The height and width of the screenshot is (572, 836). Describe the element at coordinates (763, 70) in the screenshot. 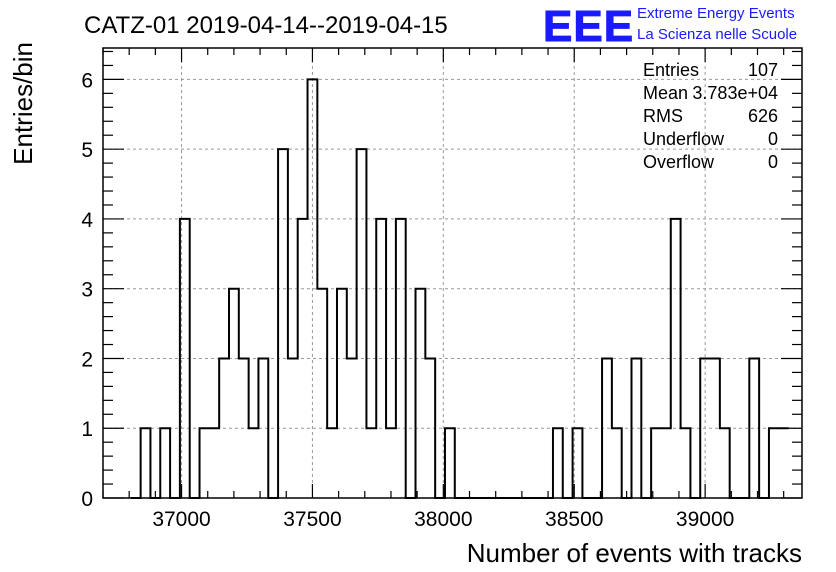

I see `stats-value: 107` at that location.